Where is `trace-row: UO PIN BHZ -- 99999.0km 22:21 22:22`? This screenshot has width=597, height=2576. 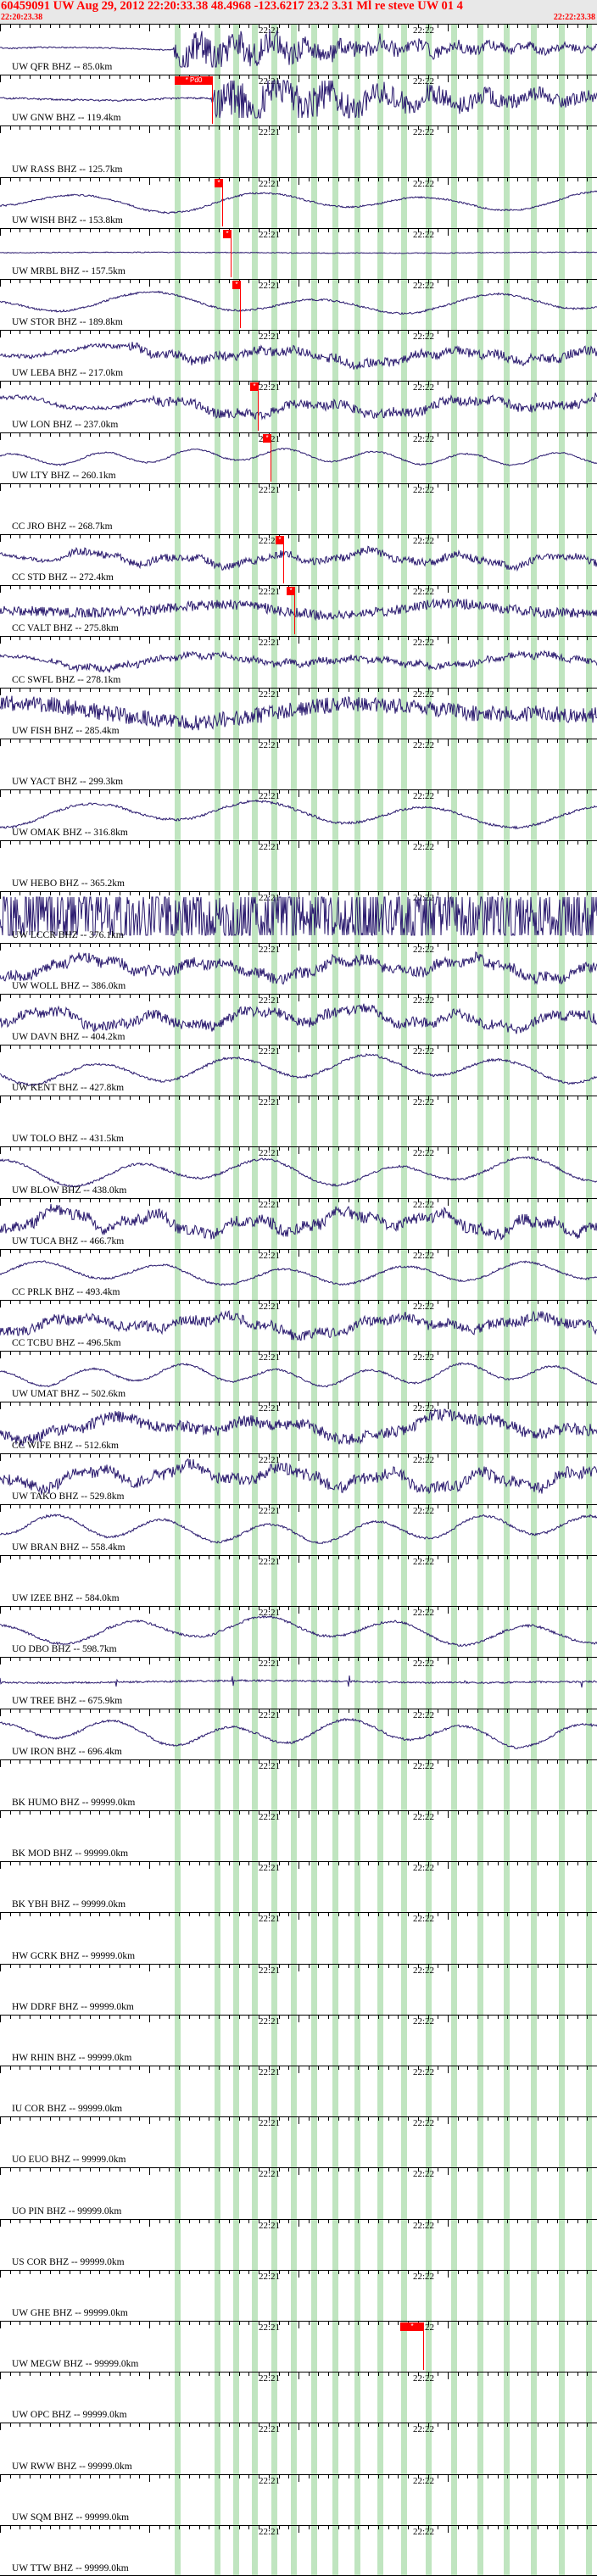 trace-row: UO PIN BHZ -- 99999.0km 22:21 22:22 is located at coordinates (298, 2193).